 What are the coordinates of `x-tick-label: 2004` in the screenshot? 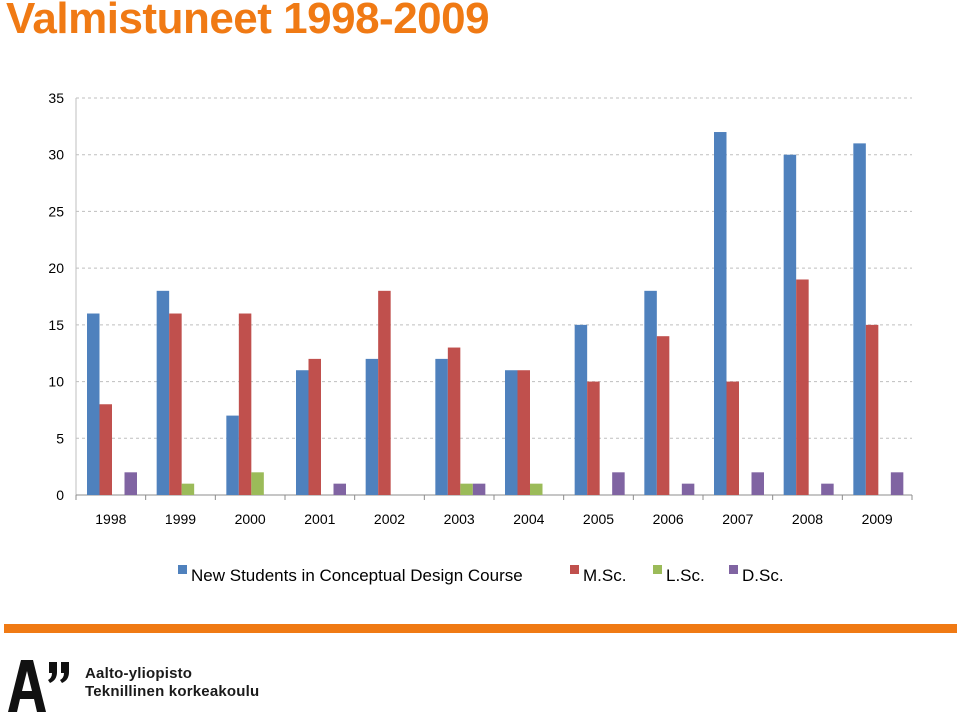 It's located at (528, 519).